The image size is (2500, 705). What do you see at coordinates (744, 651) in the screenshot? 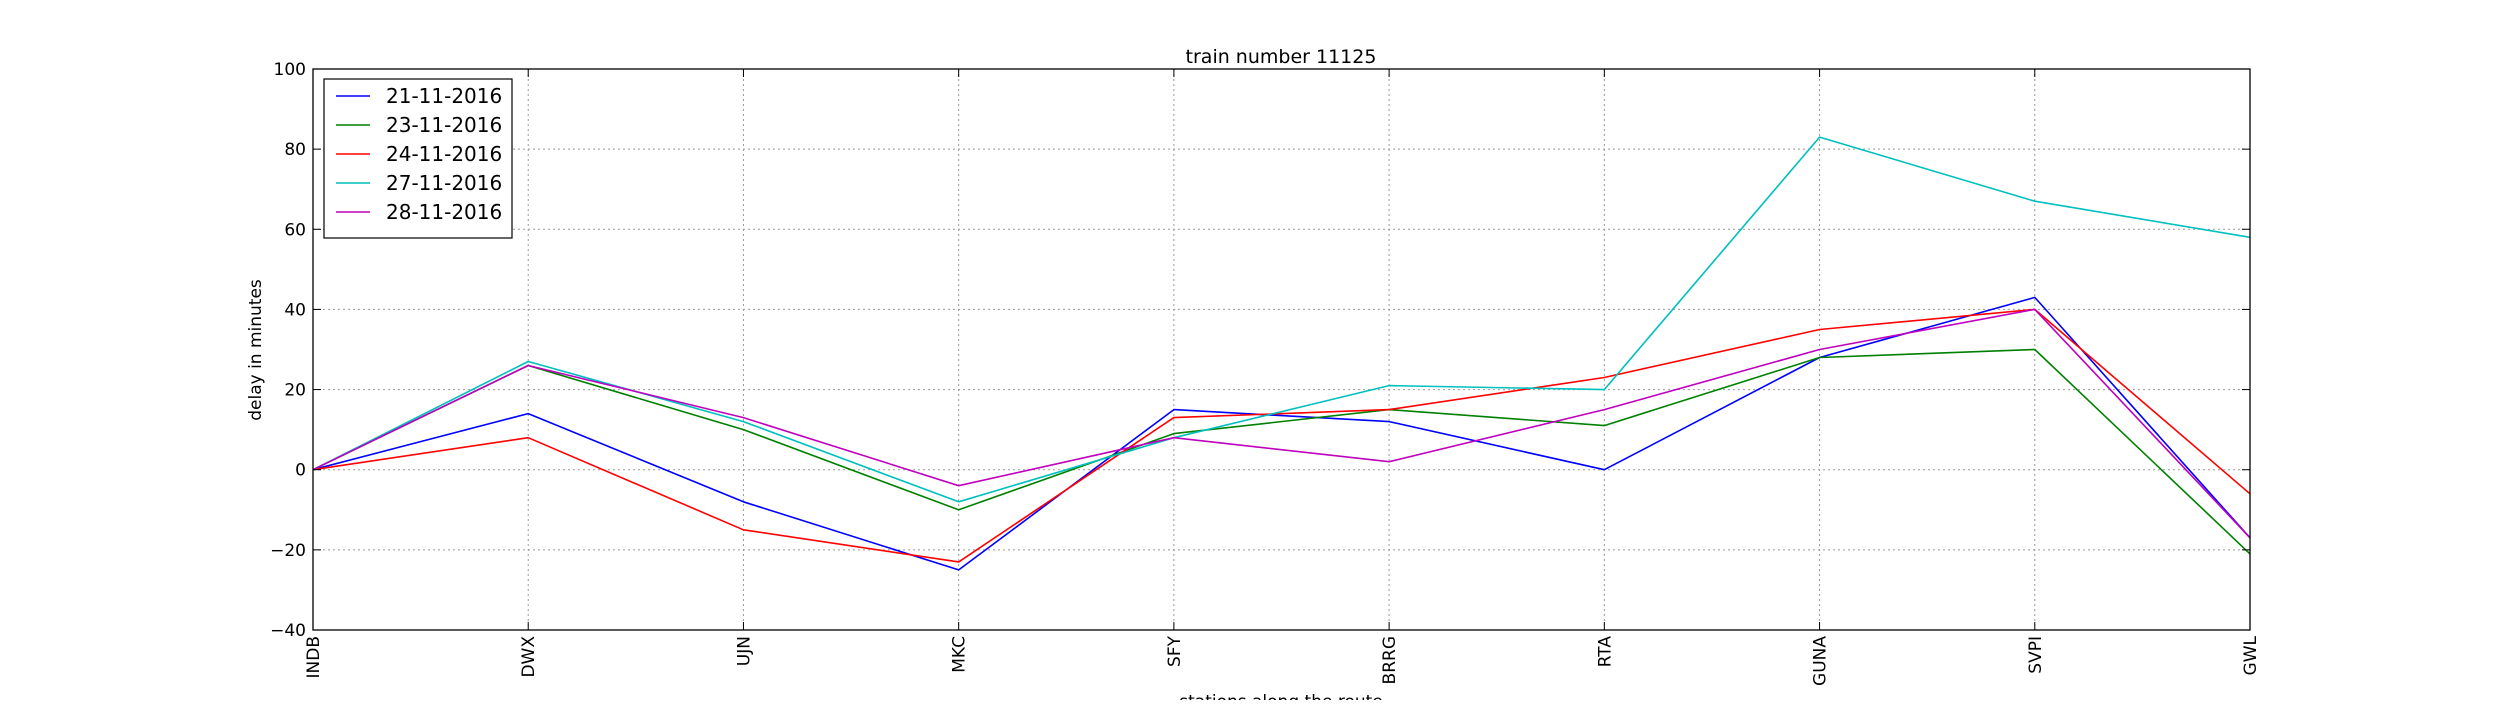
I see `x-tick-label: UJN` at bounding box center [744, 651].